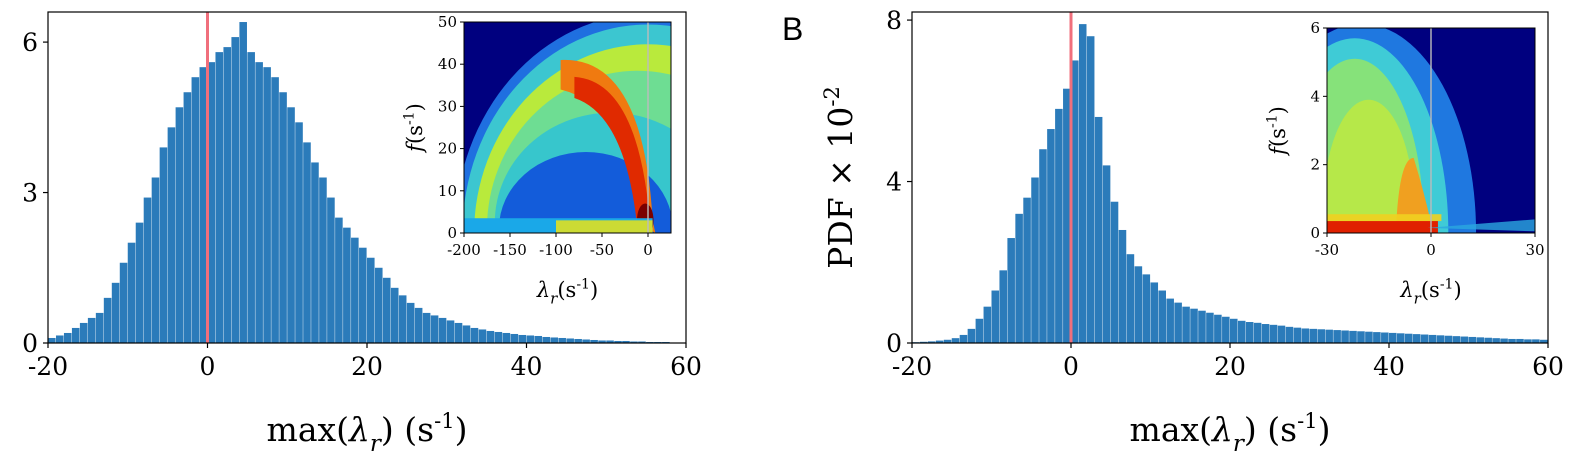 The image size is (1593, 466). What do you see at coordinates (1431, 130) in the screenshot?
I see `heatmap` at bounding box center [1431, 130].